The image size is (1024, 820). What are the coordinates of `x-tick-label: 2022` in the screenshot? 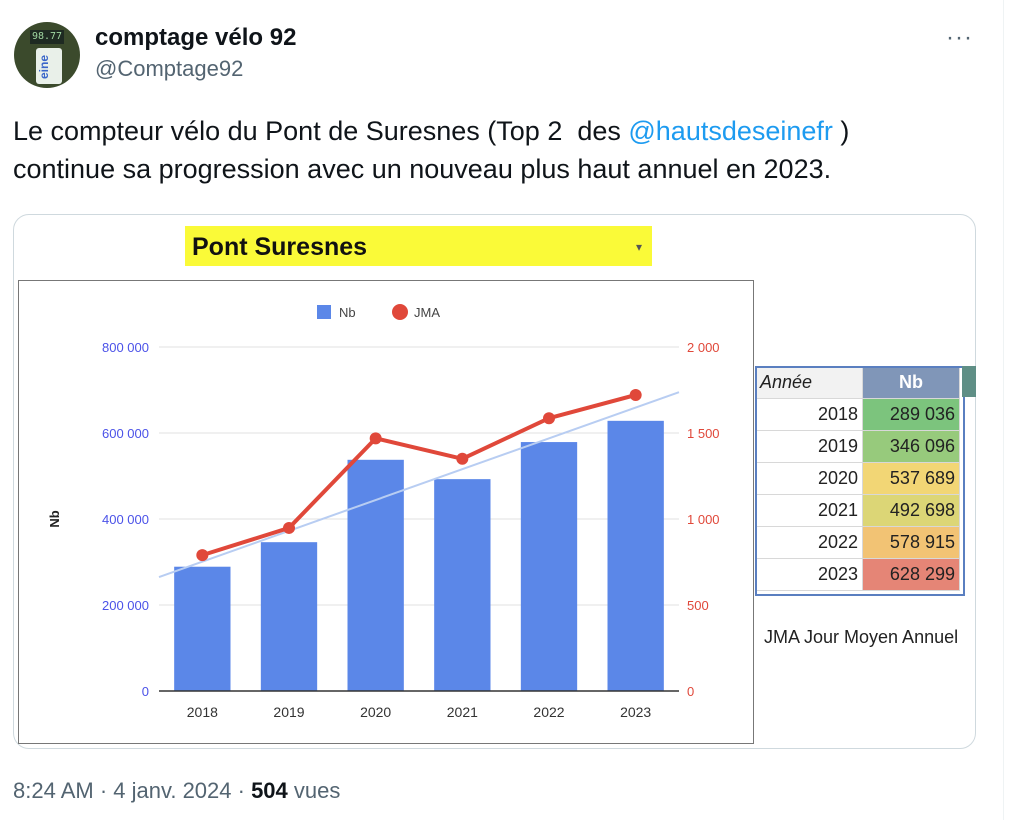 It's located at (548, 712).